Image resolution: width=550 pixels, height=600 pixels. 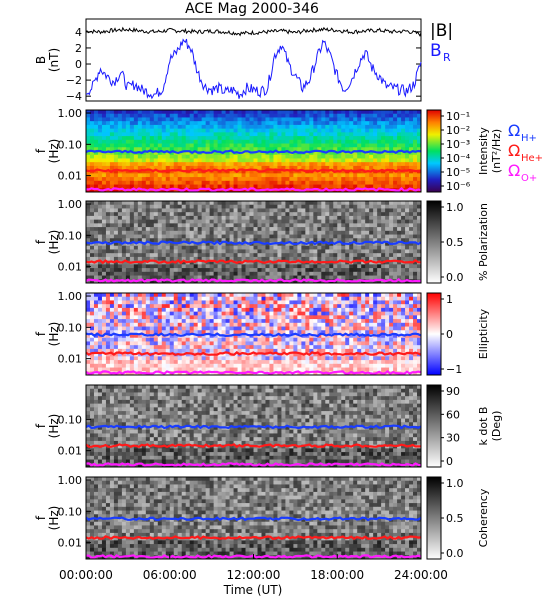 I want to click on colorbar-label: Coherency, so click(x=483, y=517).